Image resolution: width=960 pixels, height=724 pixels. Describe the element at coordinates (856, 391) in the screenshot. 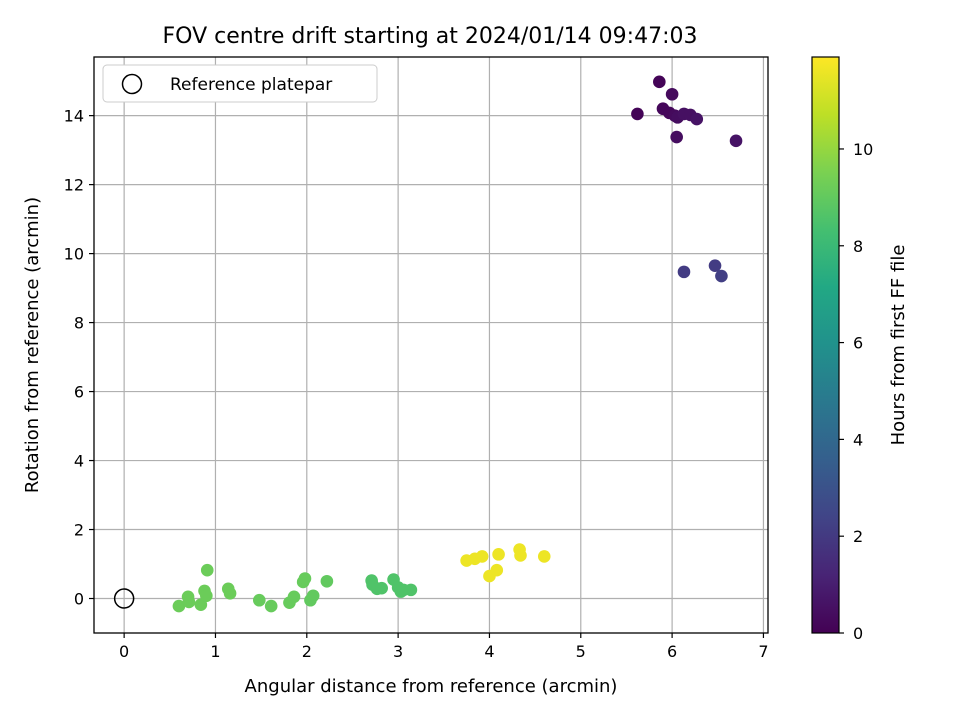

I see `colorbar-ticks: 0 2 4 6 8 10` at that location.